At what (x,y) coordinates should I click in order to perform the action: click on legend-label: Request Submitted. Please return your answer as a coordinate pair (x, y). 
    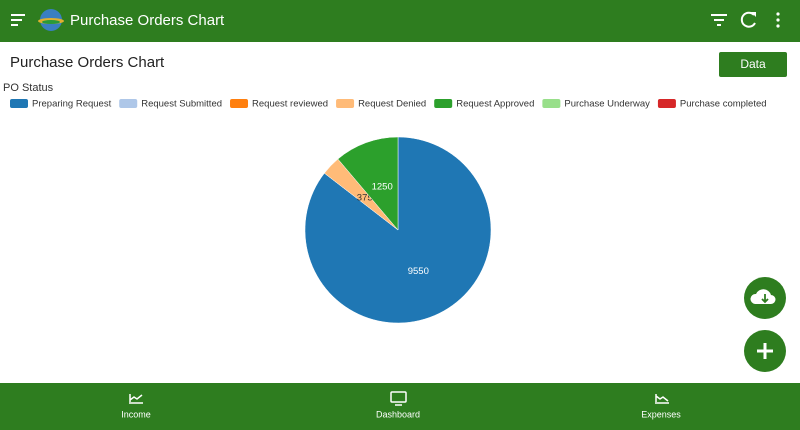
    Looking at the image, I should click on (181, 104).